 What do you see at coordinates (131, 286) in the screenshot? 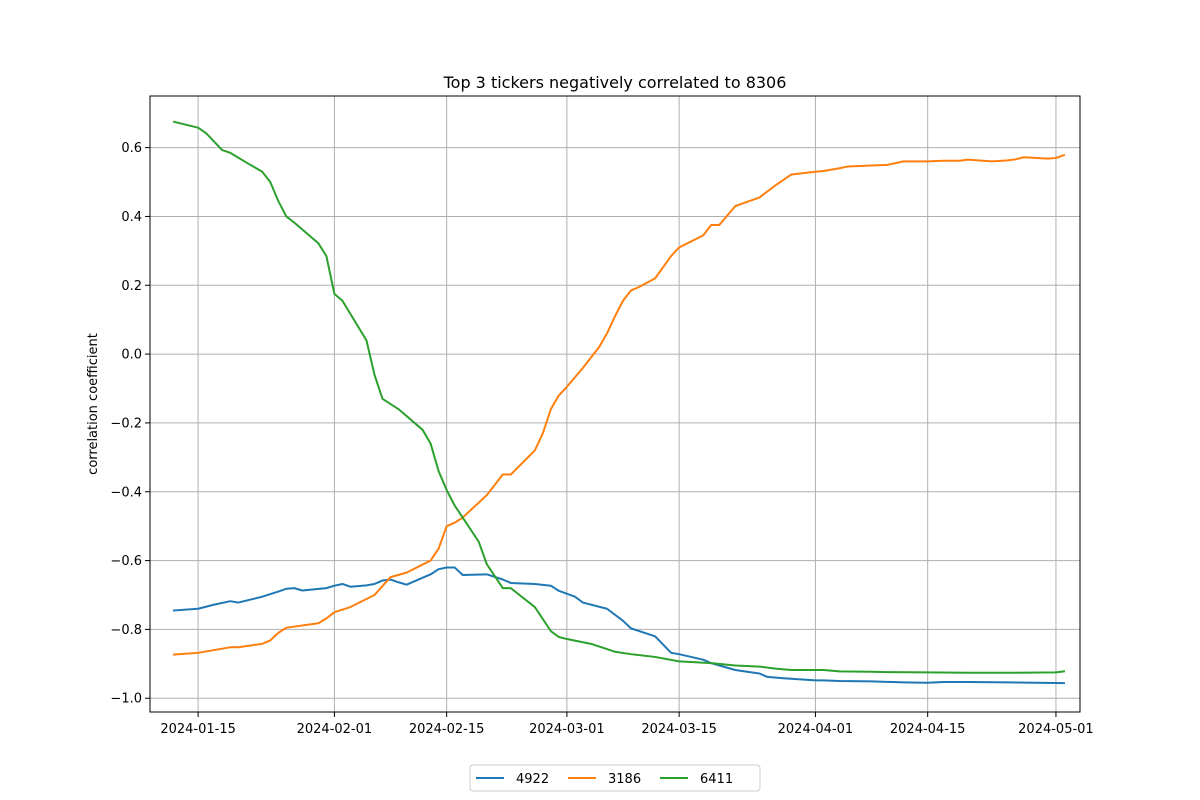
I see `y-tick-label: 0.2` at bounding box center [131, 286].